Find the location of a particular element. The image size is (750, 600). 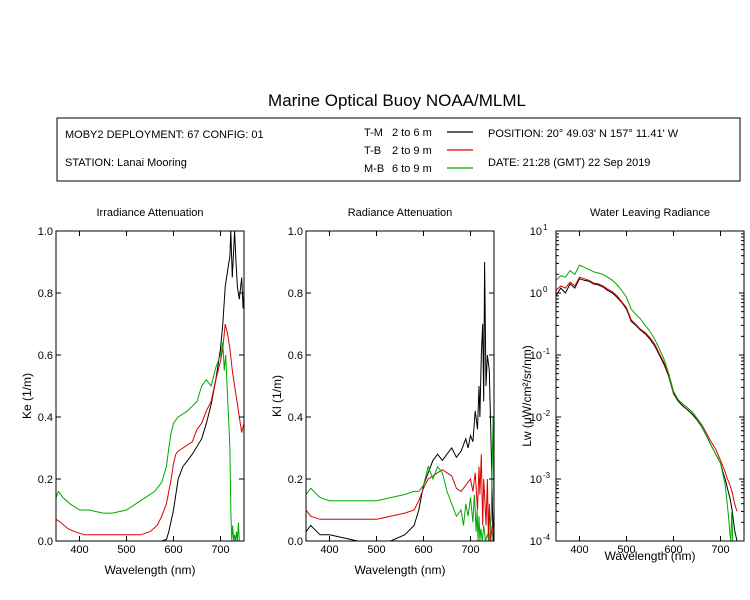

y-tick-exponent: 1 is located at coordinates (545, 227).